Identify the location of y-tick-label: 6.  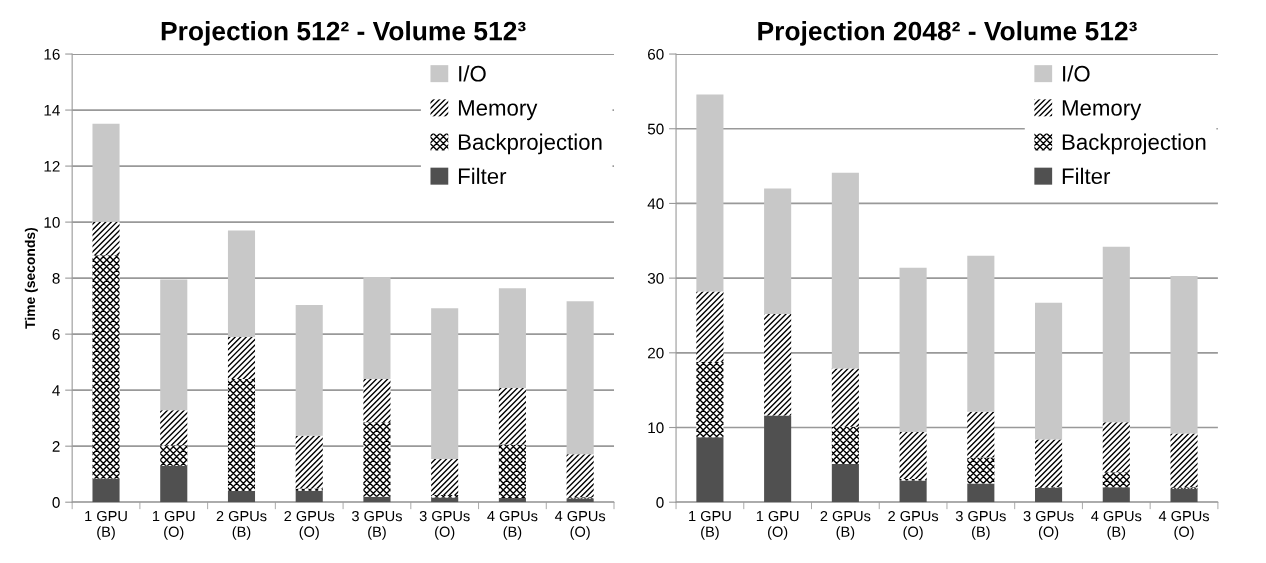
(56, 334).